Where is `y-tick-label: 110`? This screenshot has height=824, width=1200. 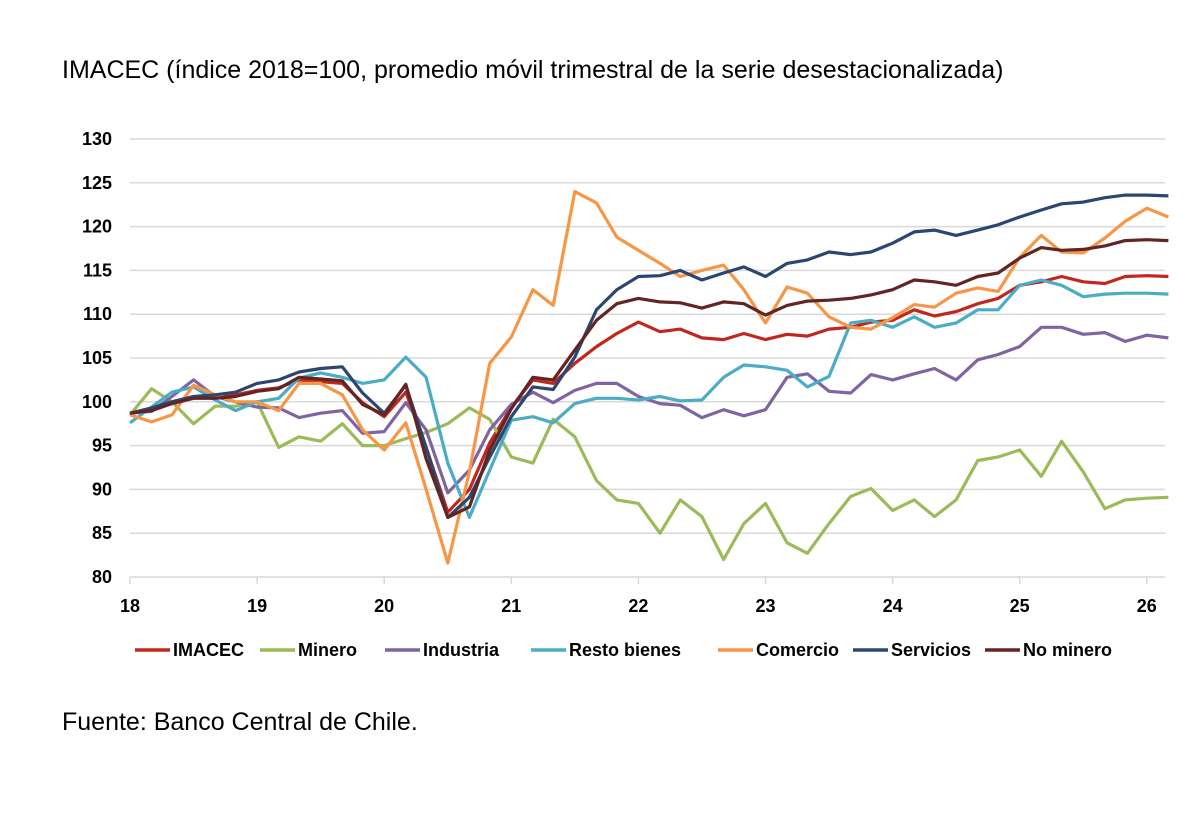
y-tick-label: 110 is located at coordinates (97, 314).